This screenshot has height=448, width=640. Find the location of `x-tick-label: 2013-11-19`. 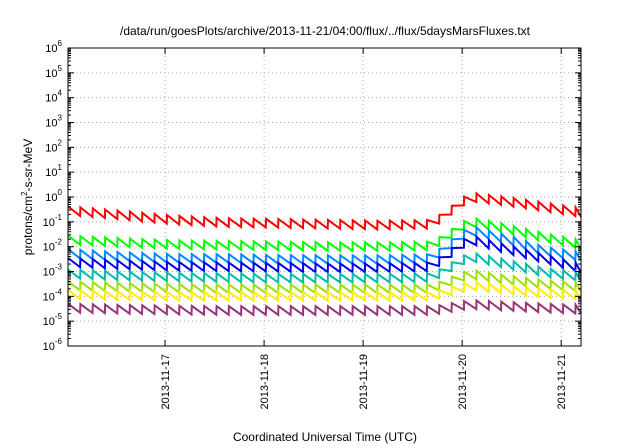

x-tick-label: 2013-11-19 is located at coordinates (364, 381).